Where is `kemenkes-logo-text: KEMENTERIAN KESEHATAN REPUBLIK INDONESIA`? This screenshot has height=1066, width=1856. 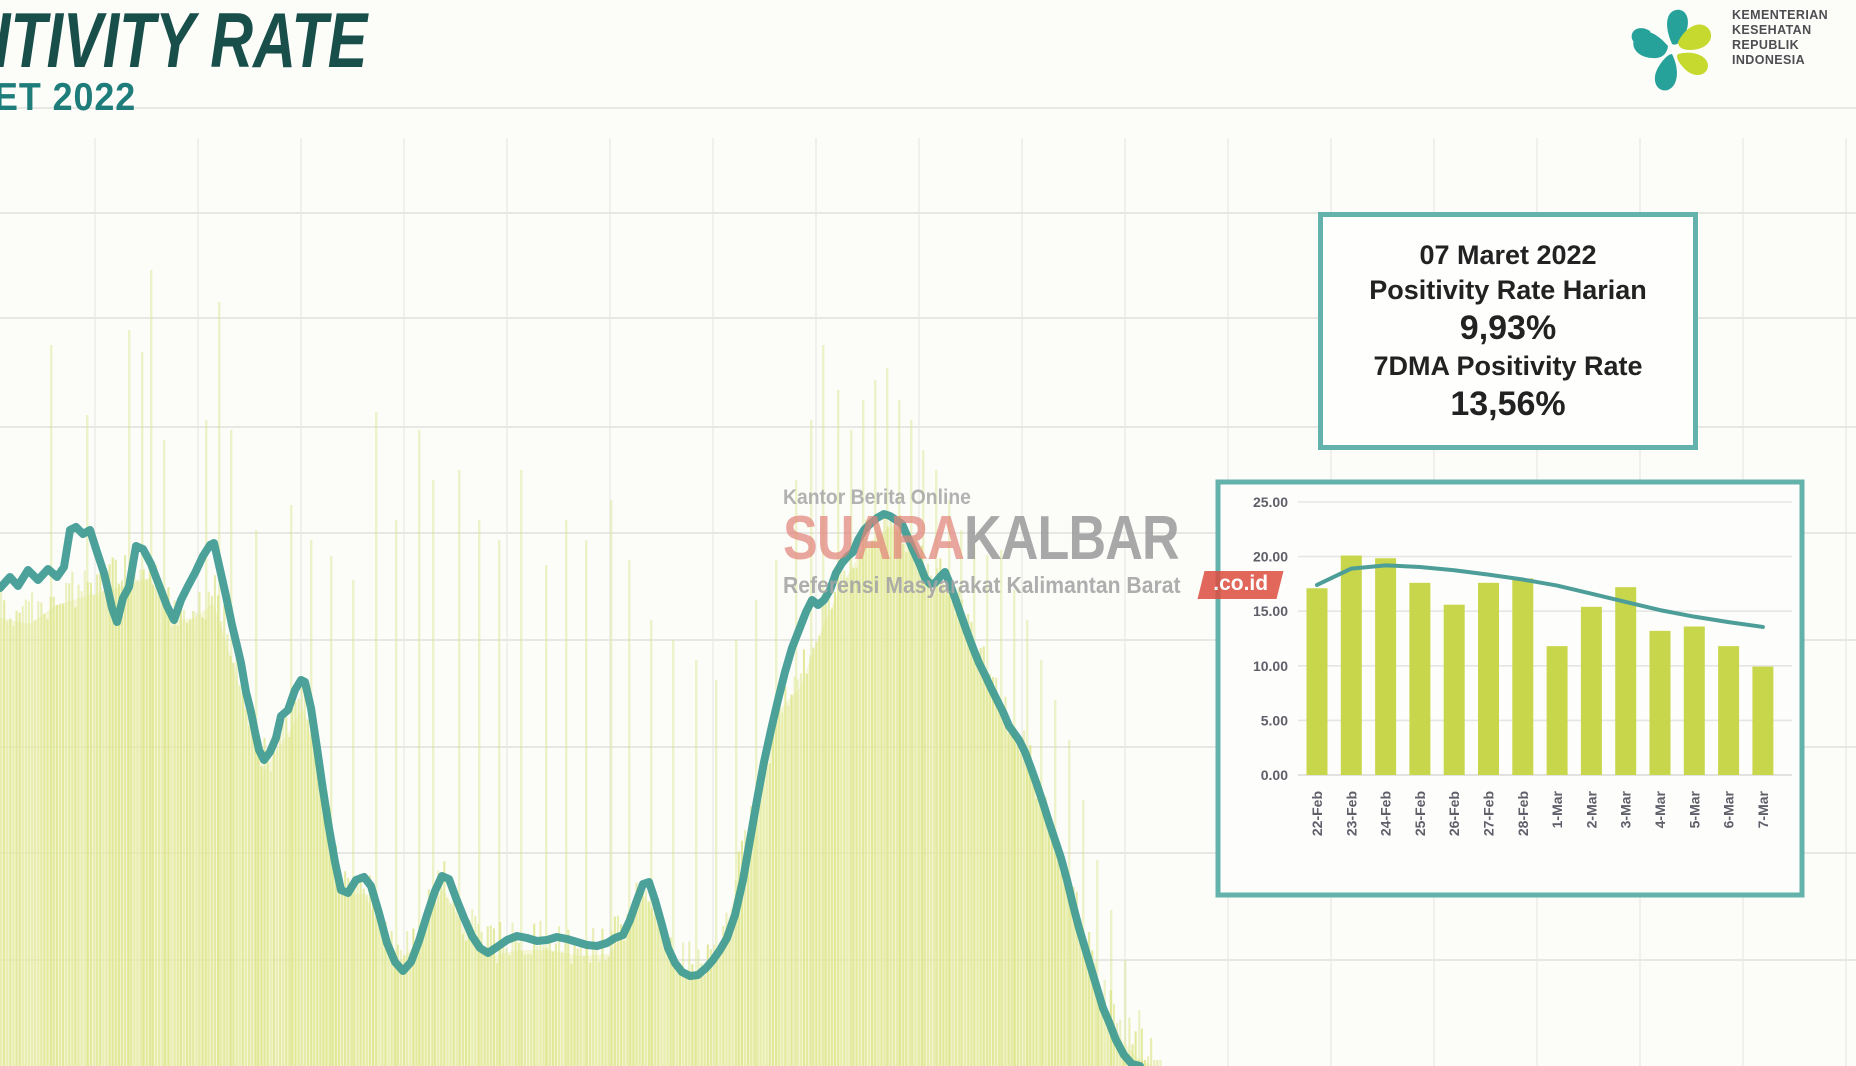 kemenkes-logo-text: KEMENTERIAN KESEHATAN REPUBLIK INDONESIA is located at coordinates (1780, 54).